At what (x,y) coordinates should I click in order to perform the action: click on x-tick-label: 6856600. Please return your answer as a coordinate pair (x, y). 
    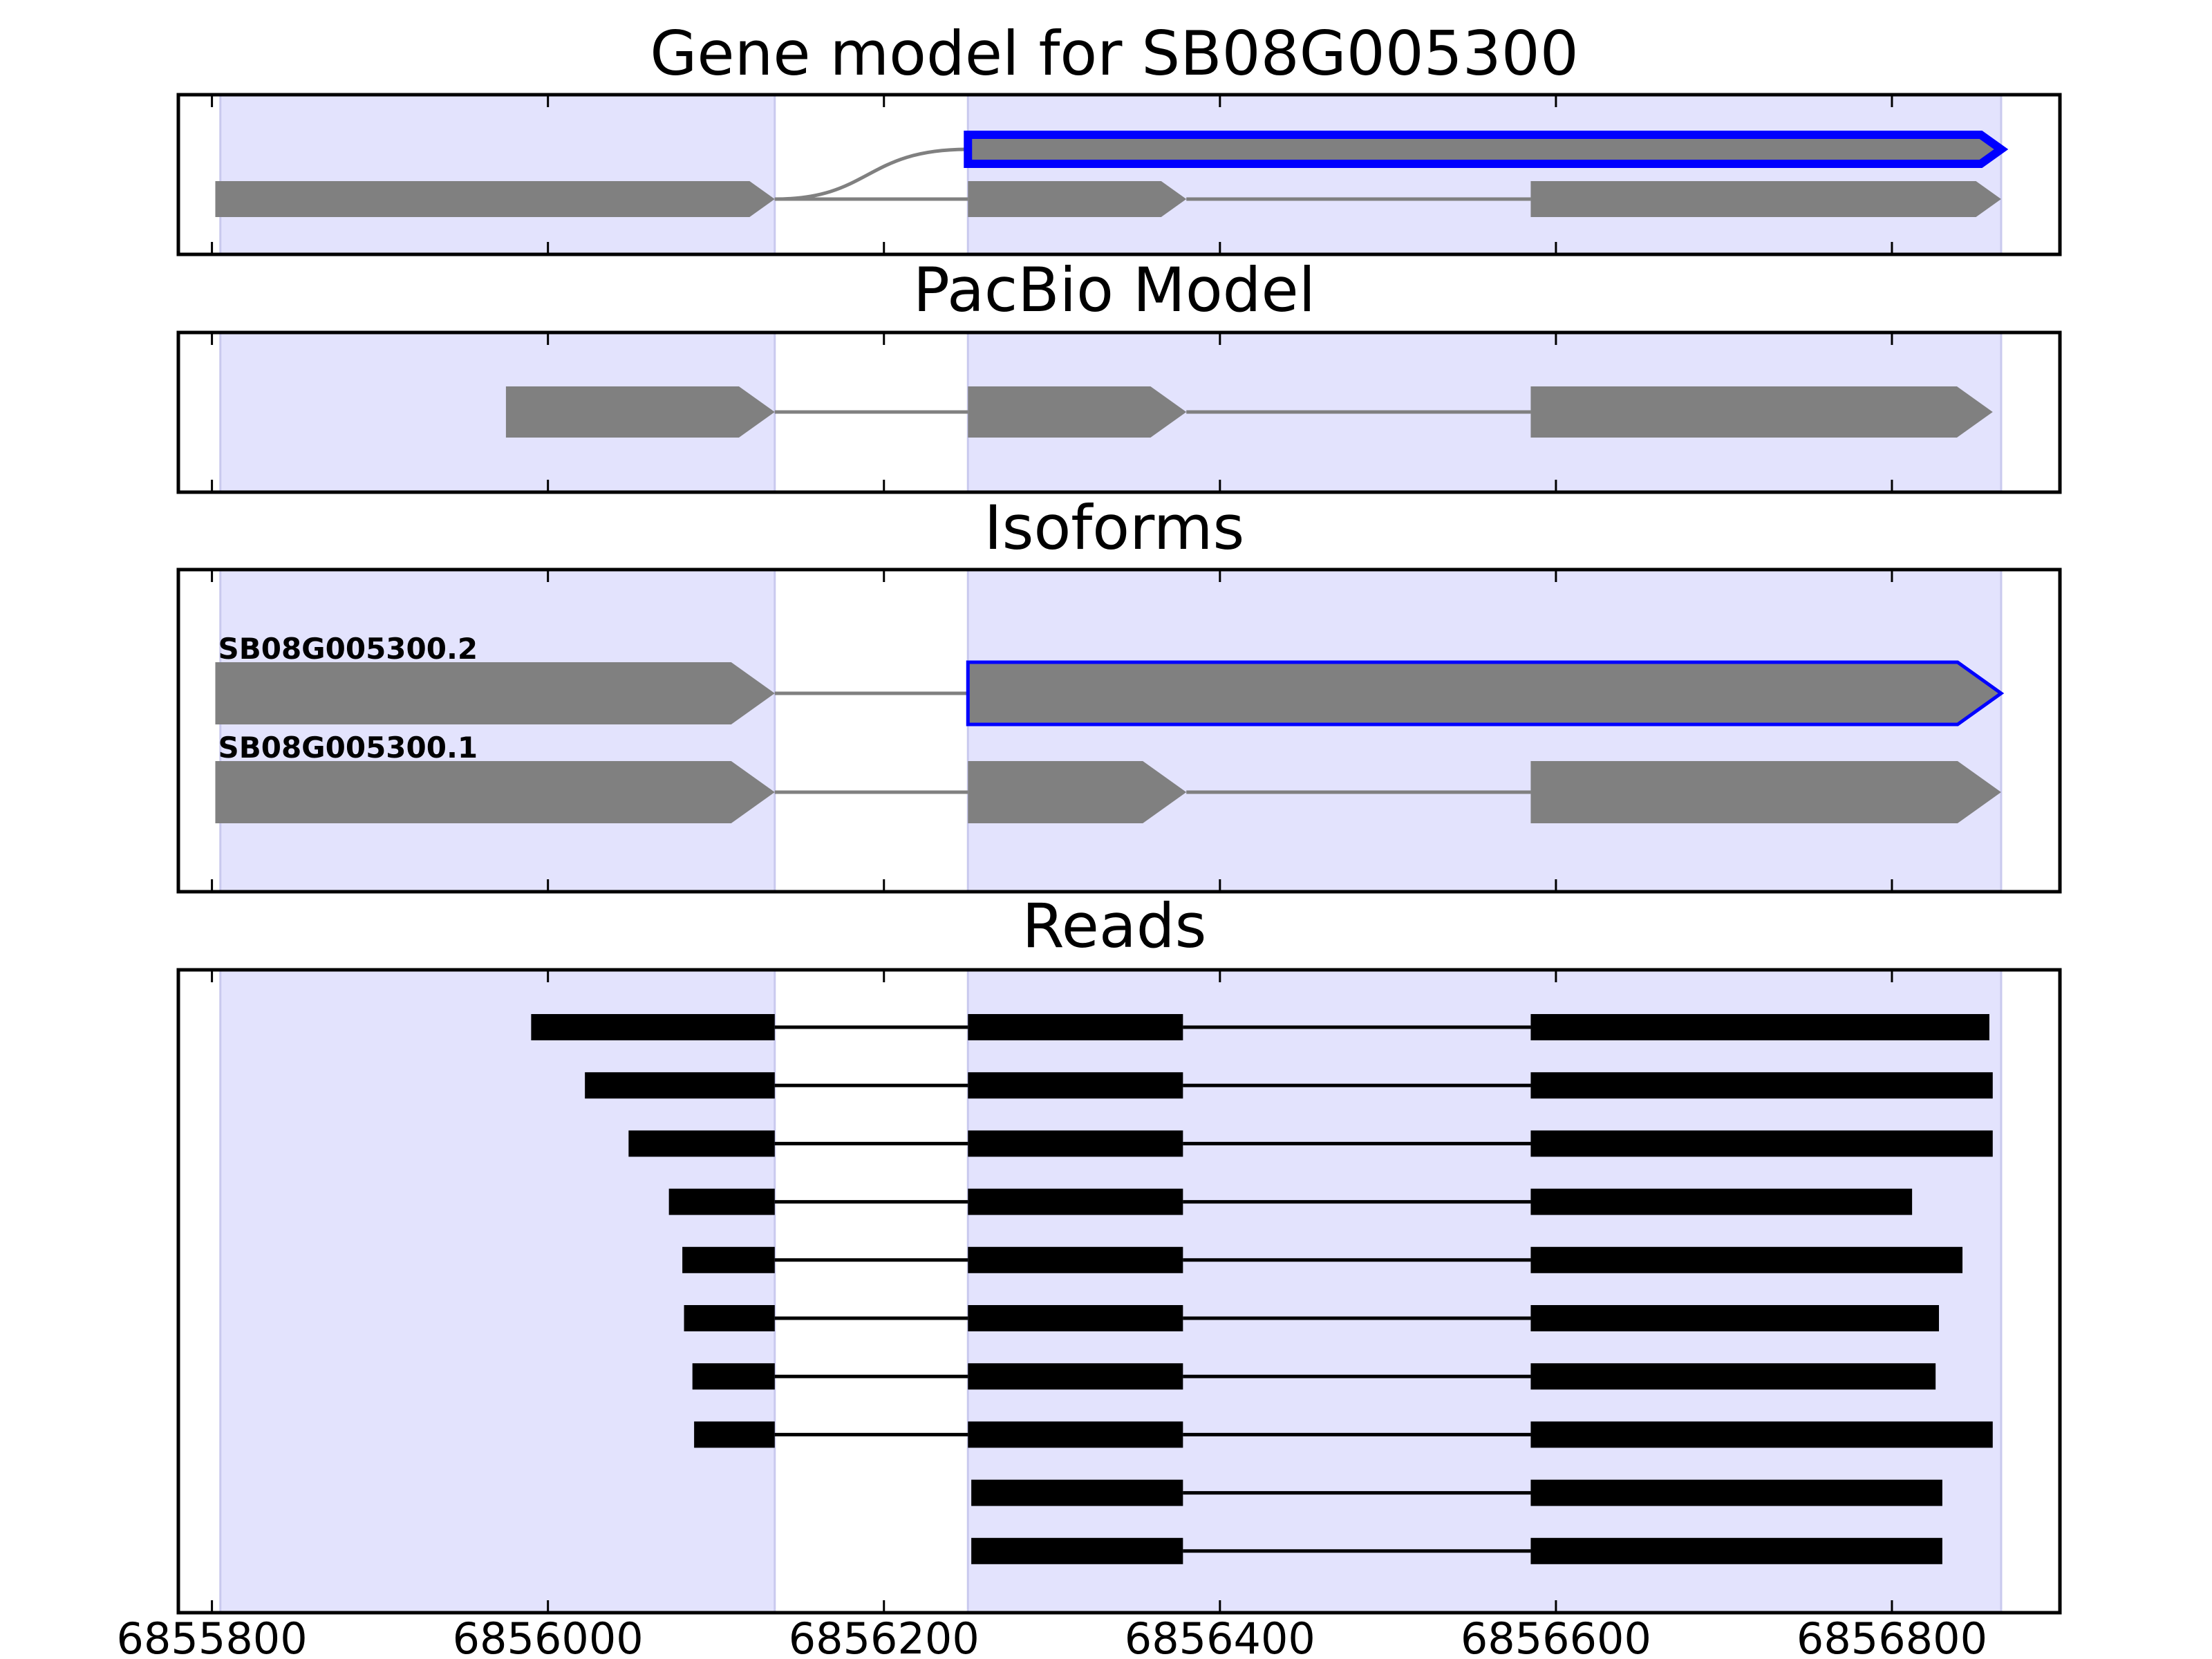
    Looking at the image, I should click on (1556, 1636).